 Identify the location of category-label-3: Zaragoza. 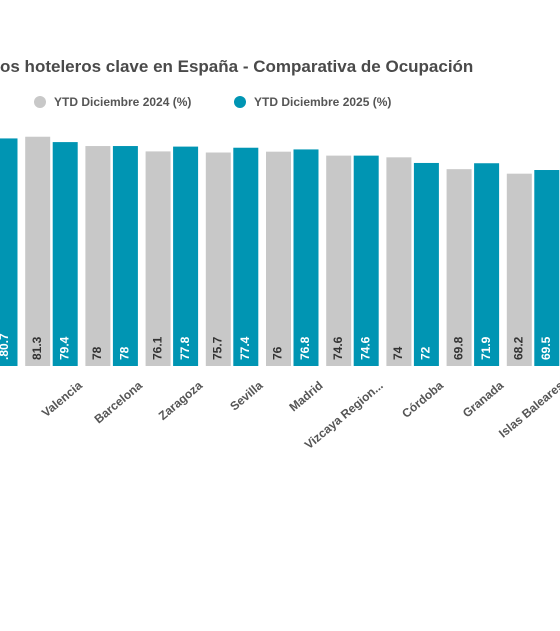
(181, 400).